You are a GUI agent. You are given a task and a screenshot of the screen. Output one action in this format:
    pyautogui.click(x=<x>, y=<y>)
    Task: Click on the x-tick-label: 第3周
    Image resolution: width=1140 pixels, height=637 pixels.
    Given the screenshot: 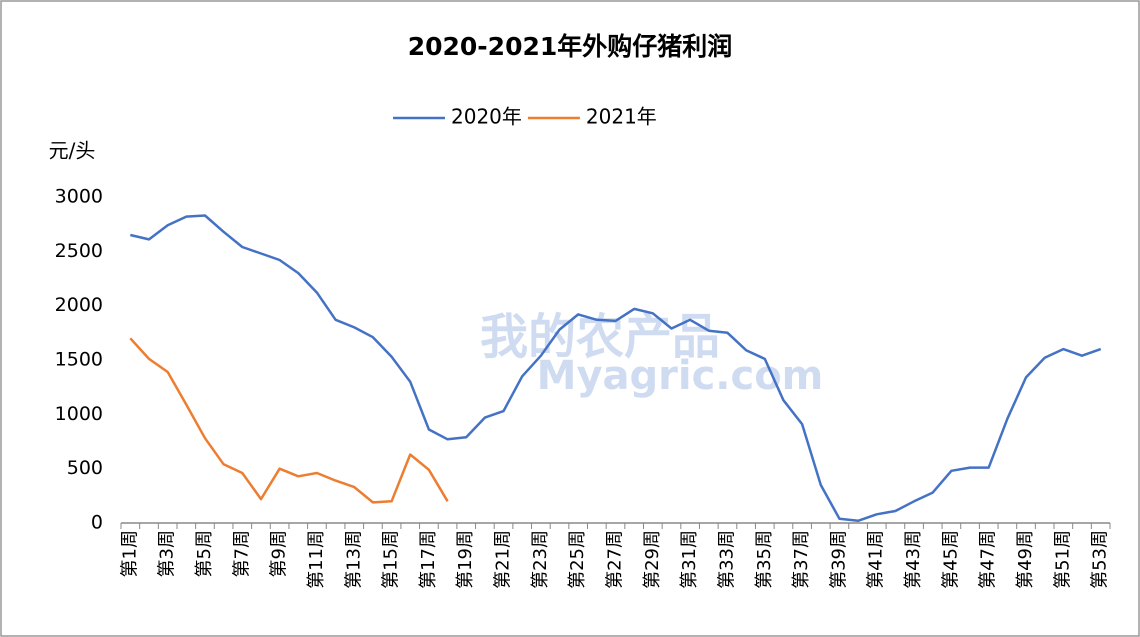 What is the action you would take?
    pyautogui.click(x=167, y=553)
    